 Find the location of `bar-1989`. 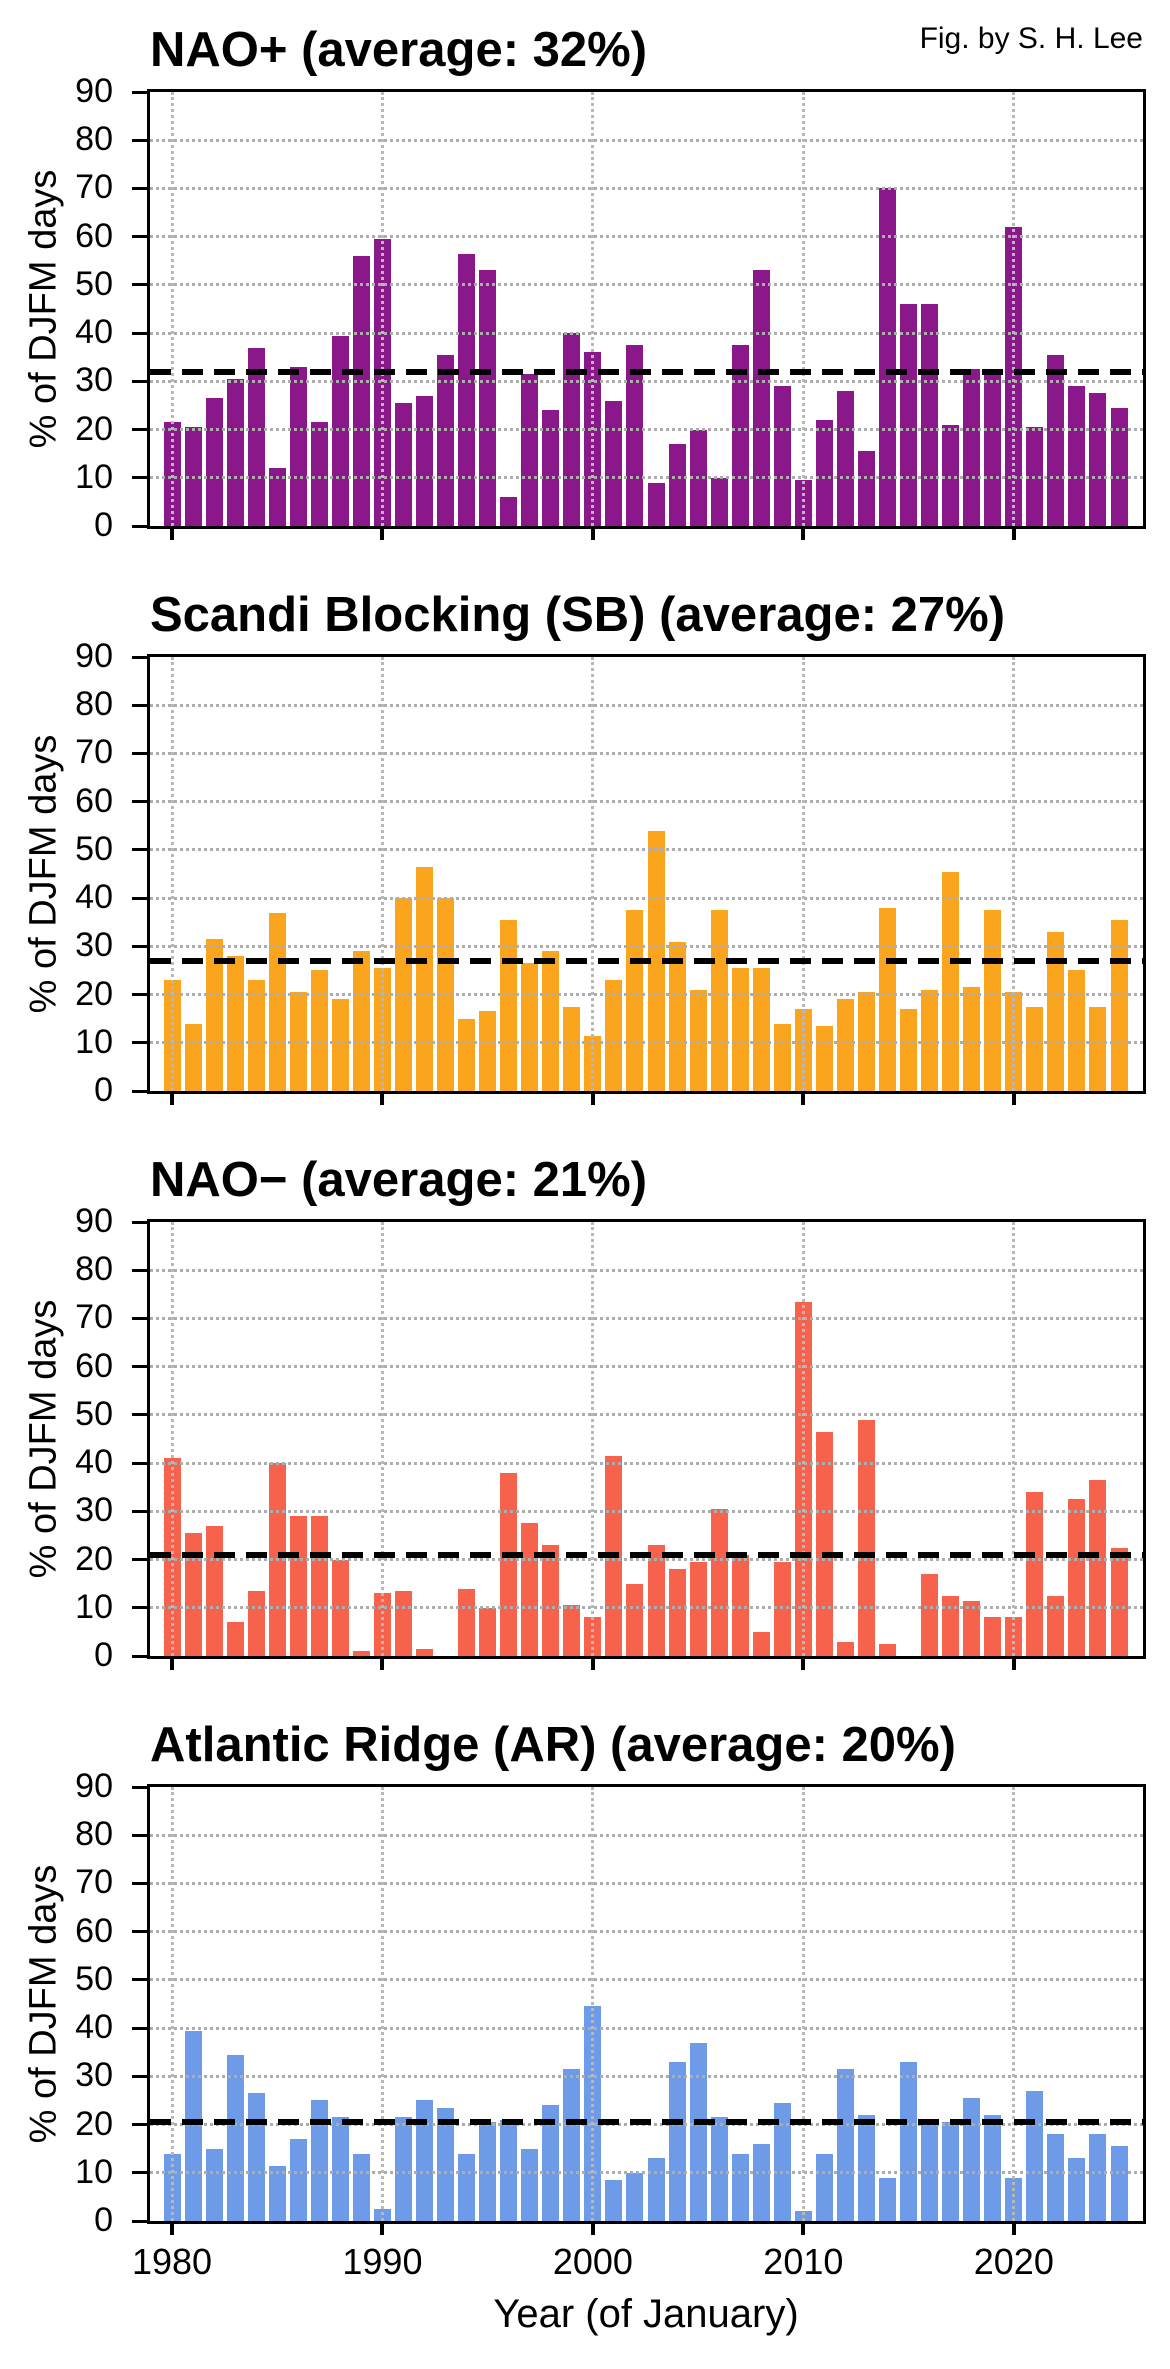

bar-1989 is located at coordinates (361, 2187).